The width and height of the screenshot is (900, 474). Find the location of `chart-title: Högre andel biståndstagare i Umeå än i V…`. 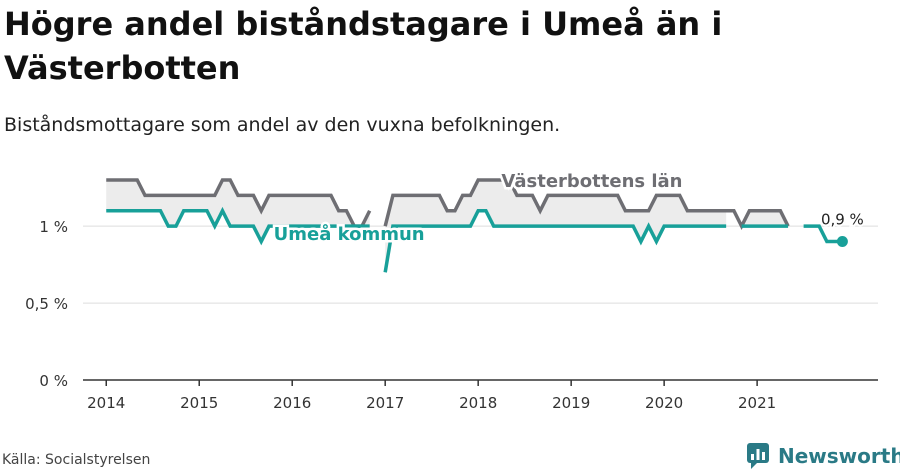

chart-title: Högre andel biståndstagare i Umeå än i V… is located at coordinates (363, 46).